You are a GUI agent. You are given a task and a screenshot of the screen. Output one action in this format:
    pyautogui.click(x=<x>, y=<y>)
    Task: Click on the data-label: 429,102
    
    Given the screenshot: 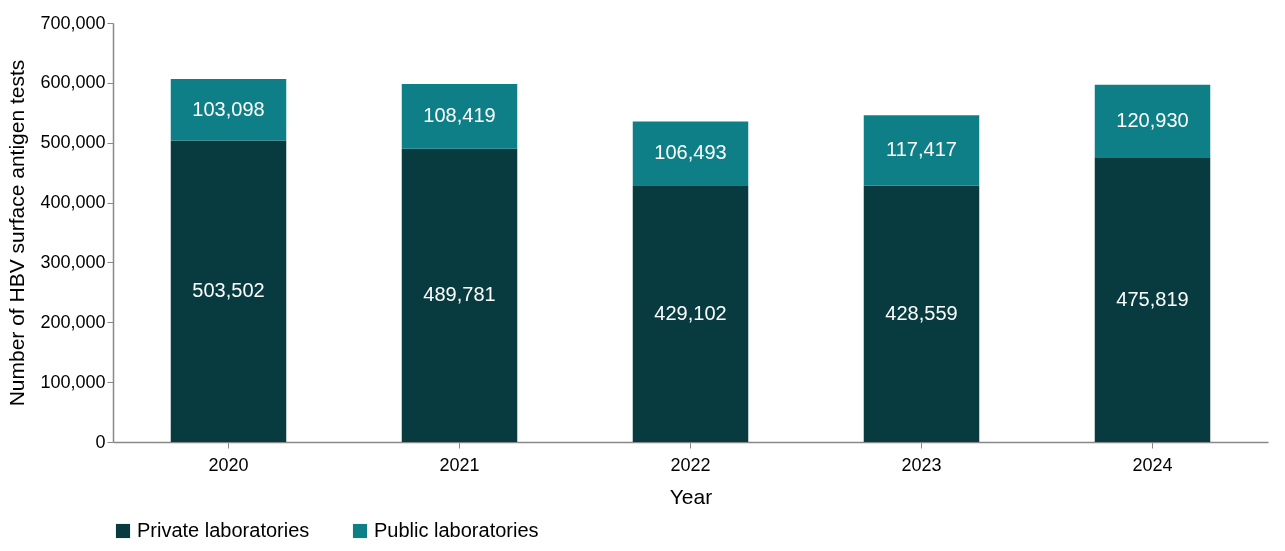 What is the action you would take?
    pyautogui.click(x=690, y=312)
    